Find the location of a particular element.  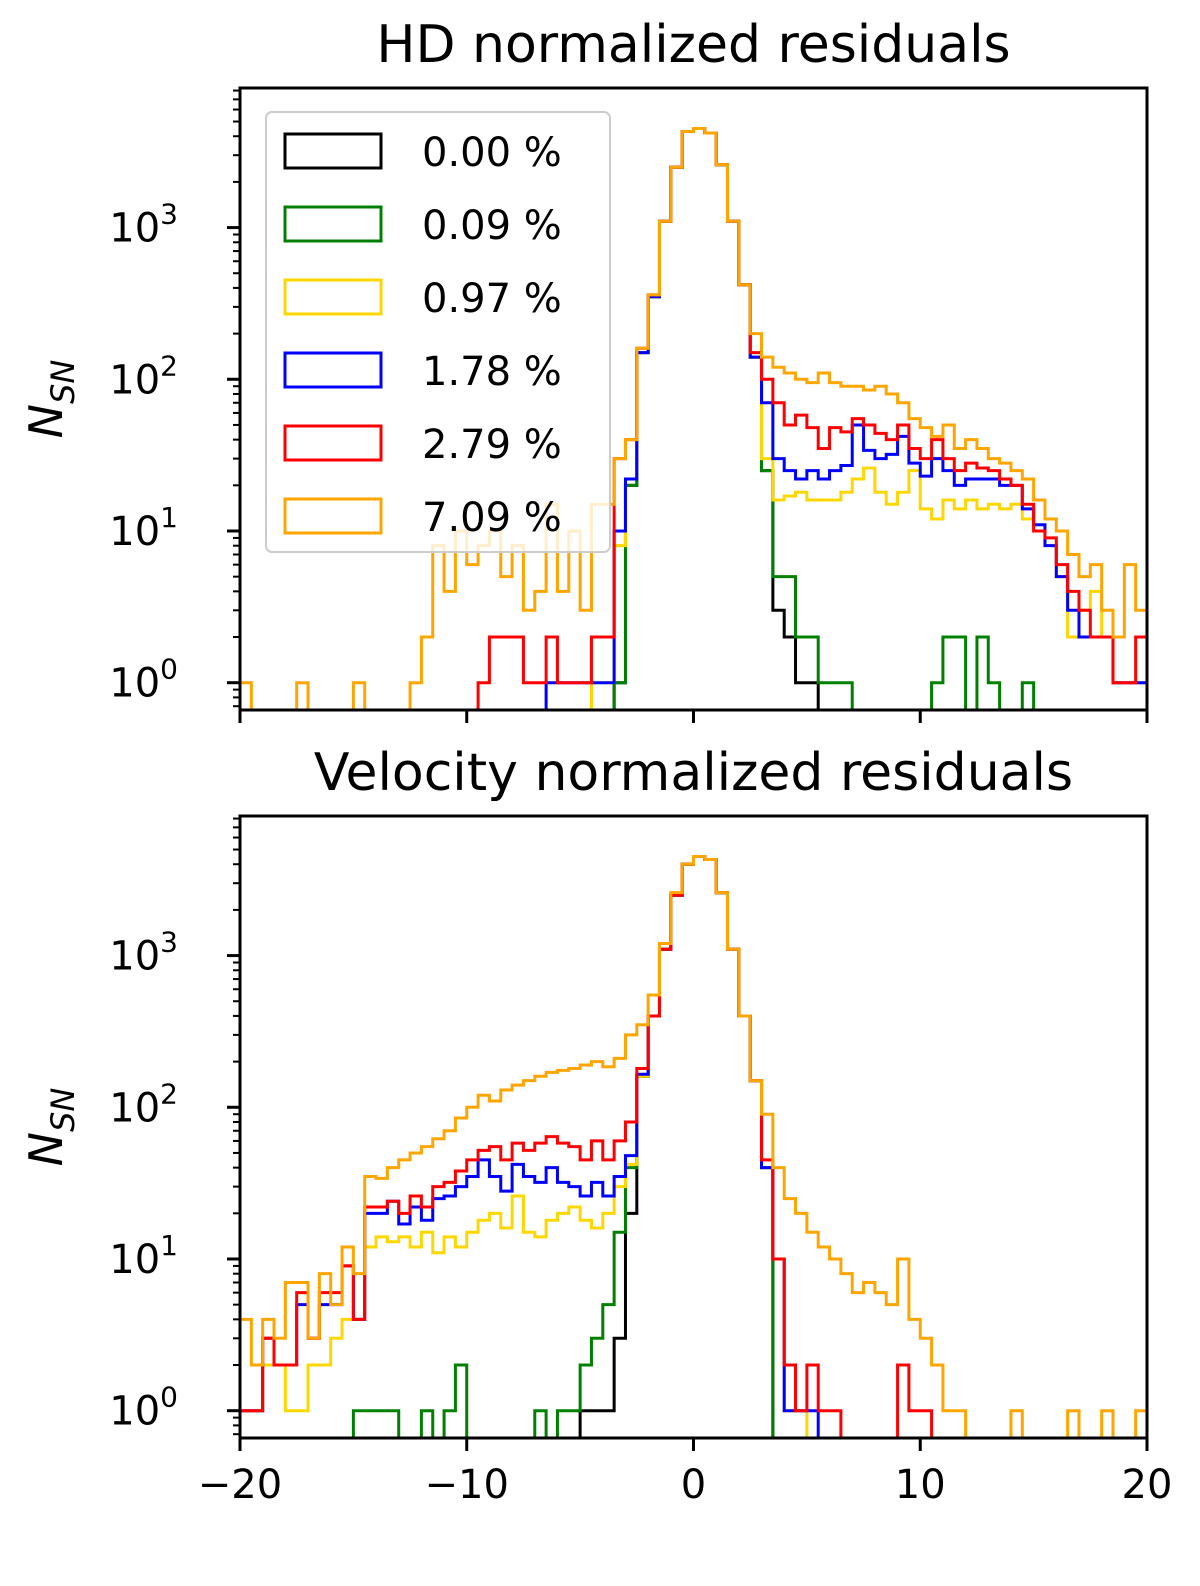

legend-label: 2.79 % is located at coordinates (492, 445).